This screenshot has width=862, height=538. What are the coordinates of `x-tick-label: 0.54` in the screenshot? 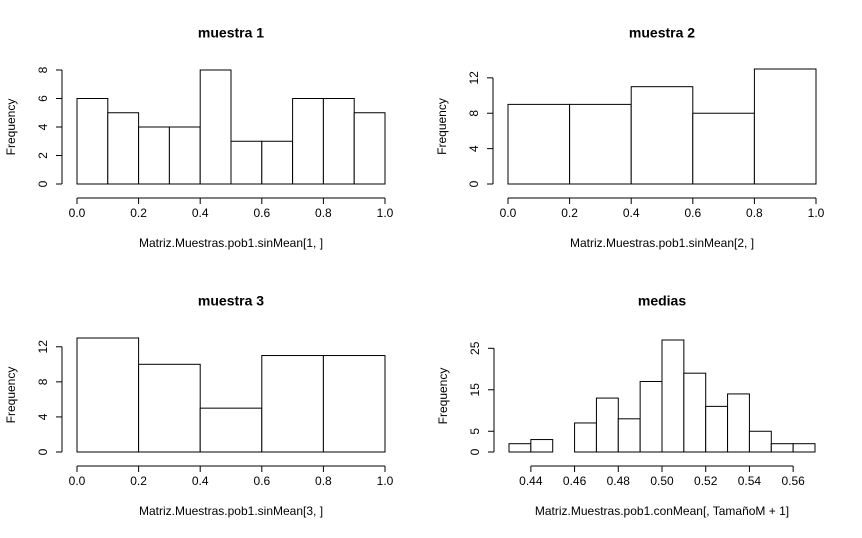 It's located at (750, 481).